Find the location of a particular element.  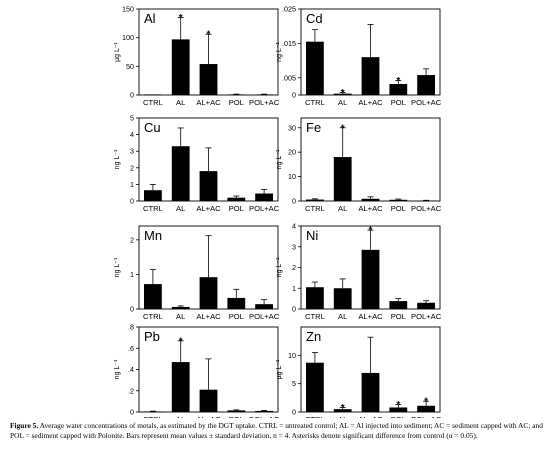

zn-x-tick-label: POL+AC is located at coordinates (426, 416).